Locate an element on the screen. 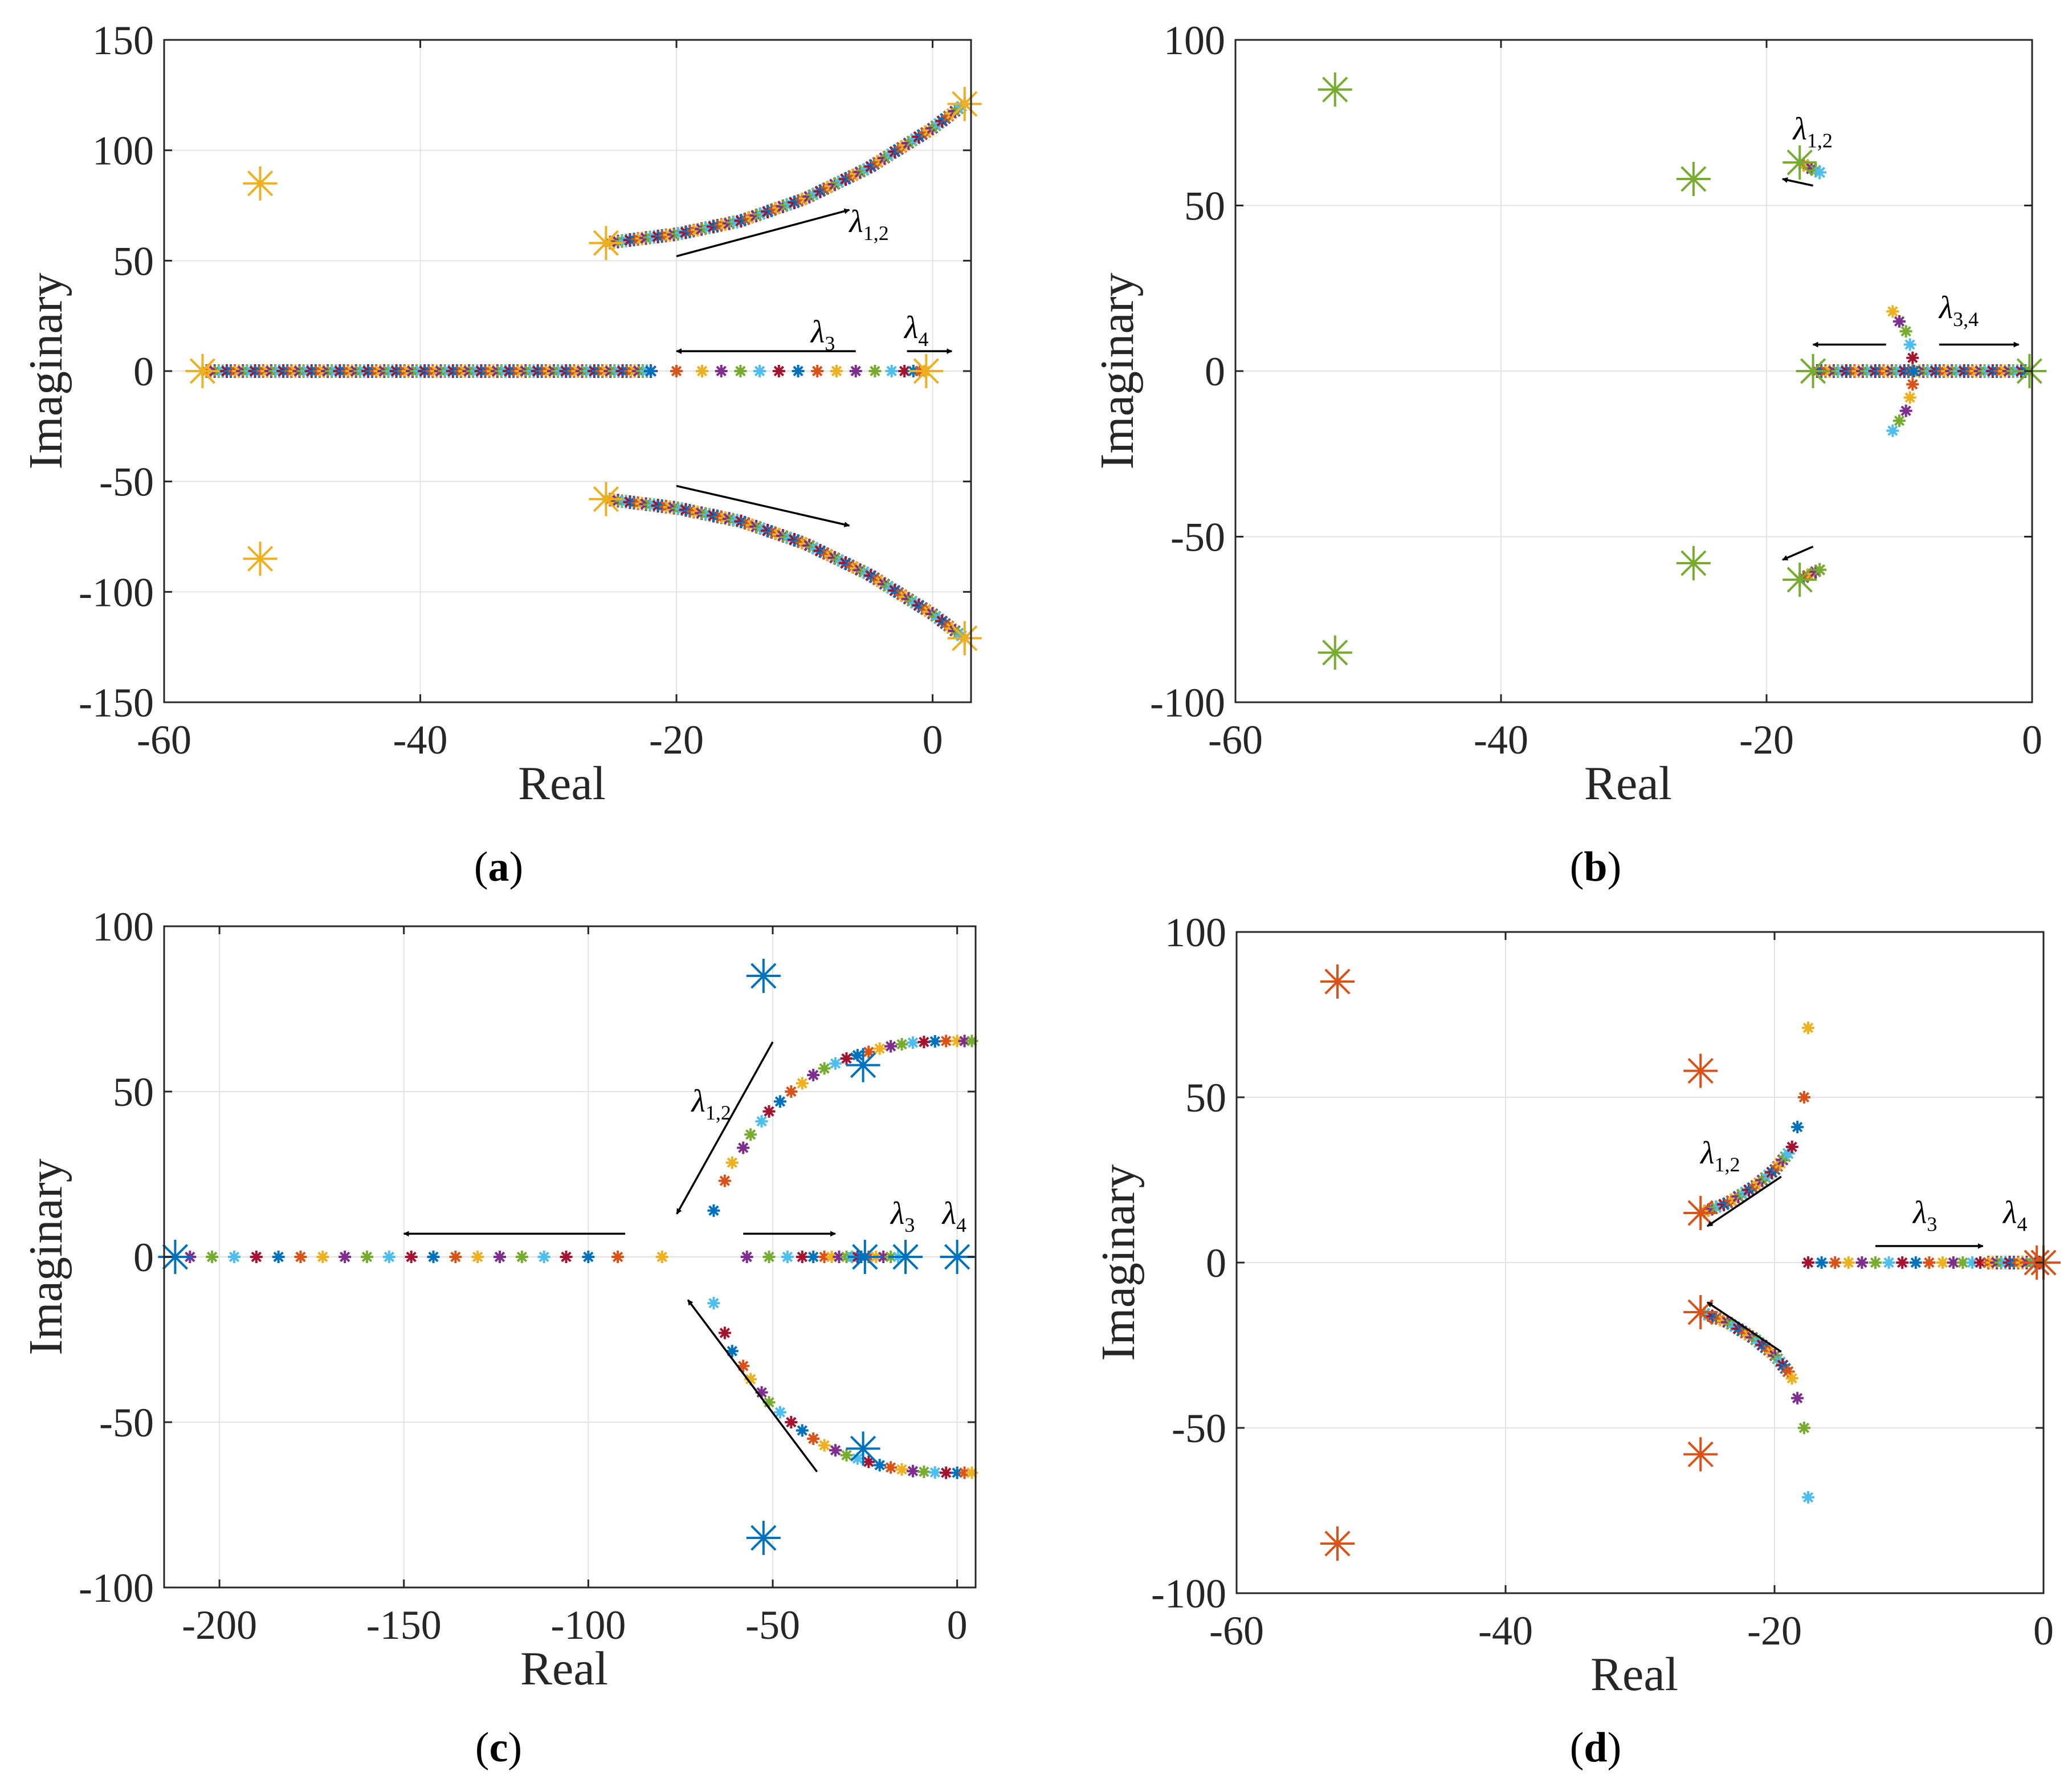 Image resolution: width=2072 pixels, height=1783 pixels. grid is located at coordinates (1640, 1262).